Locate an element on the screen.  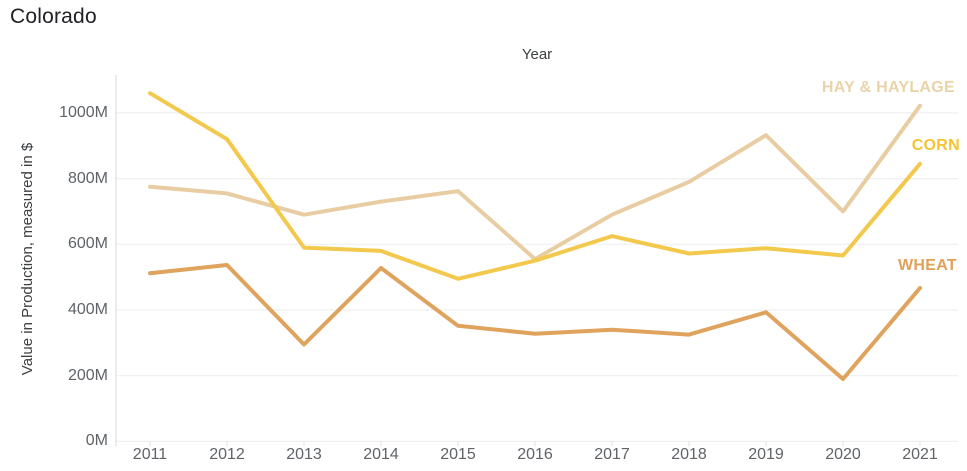
x-tick-label-2011: 2011 is located at coordinates (150, 454).